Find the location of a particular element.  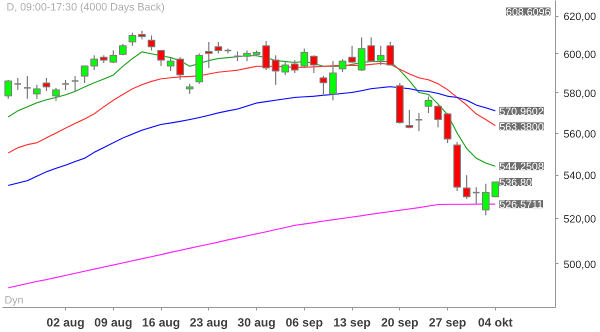

annotation: Dyn is located at coordinates (14, 300).